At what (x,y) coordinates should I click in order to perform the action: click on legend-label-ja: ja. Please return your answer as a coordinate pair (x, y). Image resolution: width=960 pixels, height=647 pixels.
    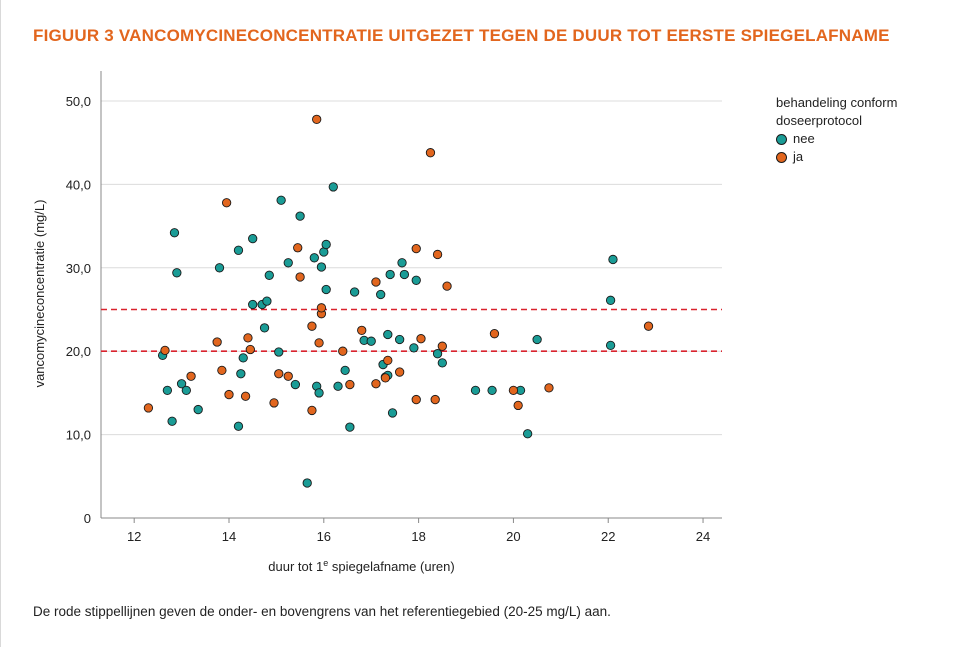
    Looking at the image, I should click on (798, 156).